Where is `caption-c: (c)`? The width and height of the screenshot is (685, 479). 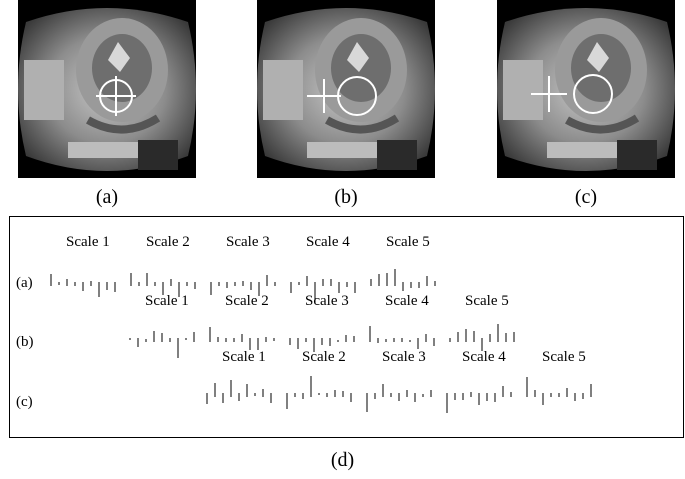
caption-c: (c) is located at coordinates (586, 197).